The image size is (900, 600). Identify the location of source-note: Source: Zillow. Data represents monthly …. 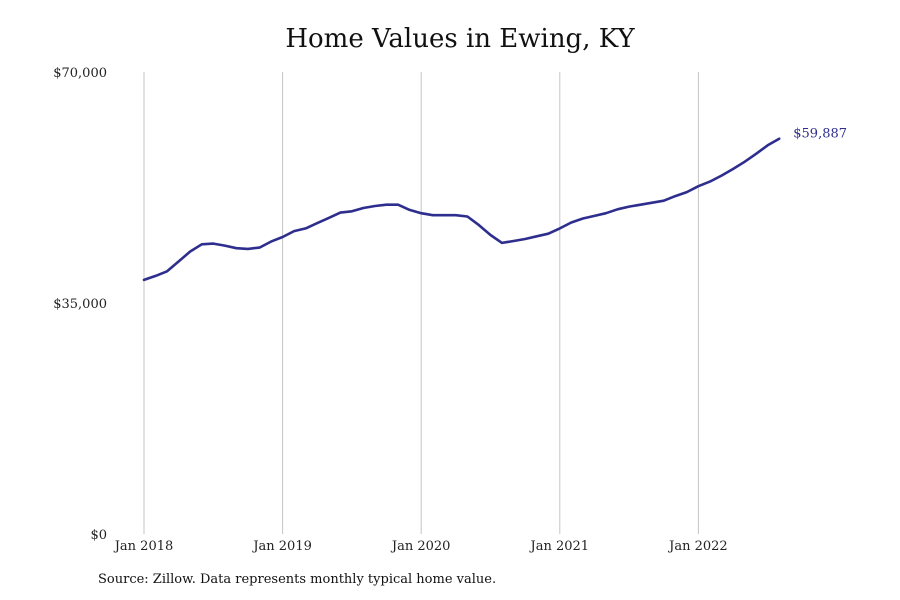
(297, 579).